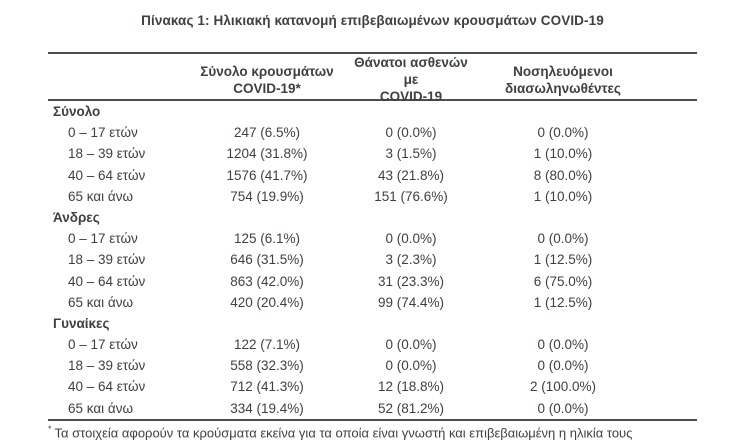 This screenshot has width=734, height=446. What do you see at coordinates (372, 323) in the screenshot?
I see `section-row: Γυναίκες` at bounding box center [372, 323].